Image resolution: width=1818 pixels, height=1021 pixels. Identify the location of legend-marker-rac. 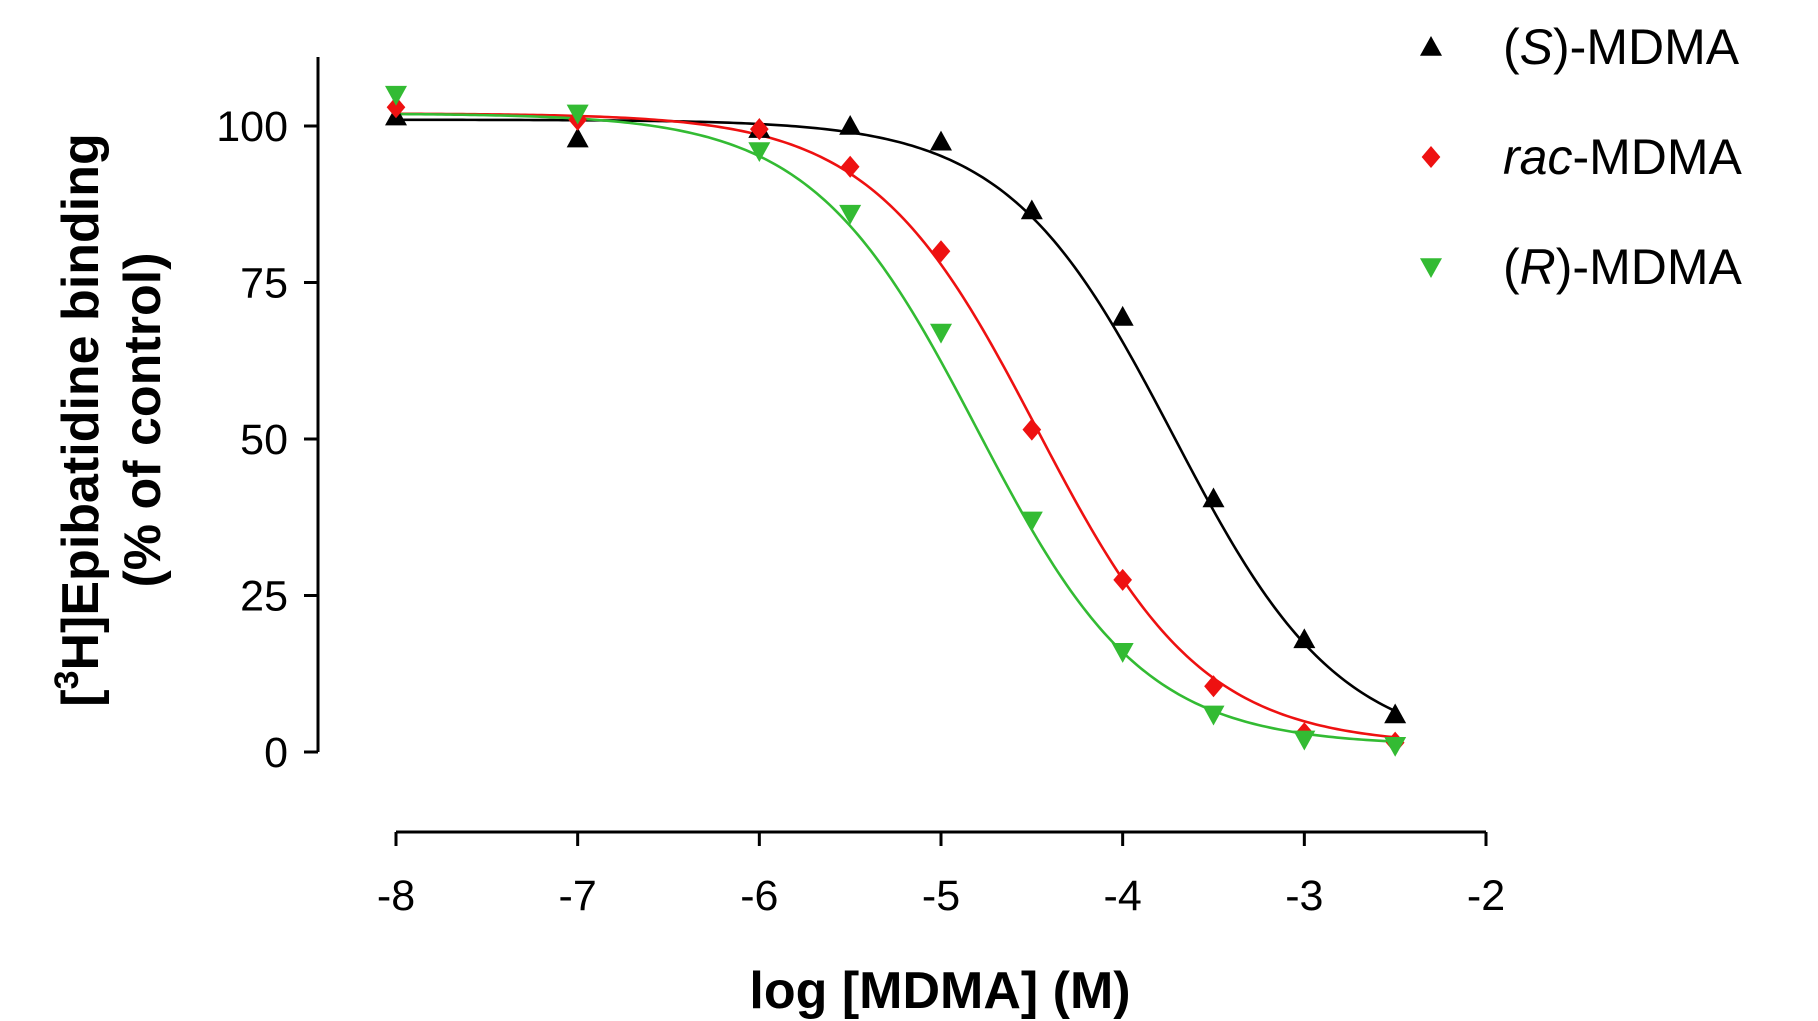
(1431, 157).